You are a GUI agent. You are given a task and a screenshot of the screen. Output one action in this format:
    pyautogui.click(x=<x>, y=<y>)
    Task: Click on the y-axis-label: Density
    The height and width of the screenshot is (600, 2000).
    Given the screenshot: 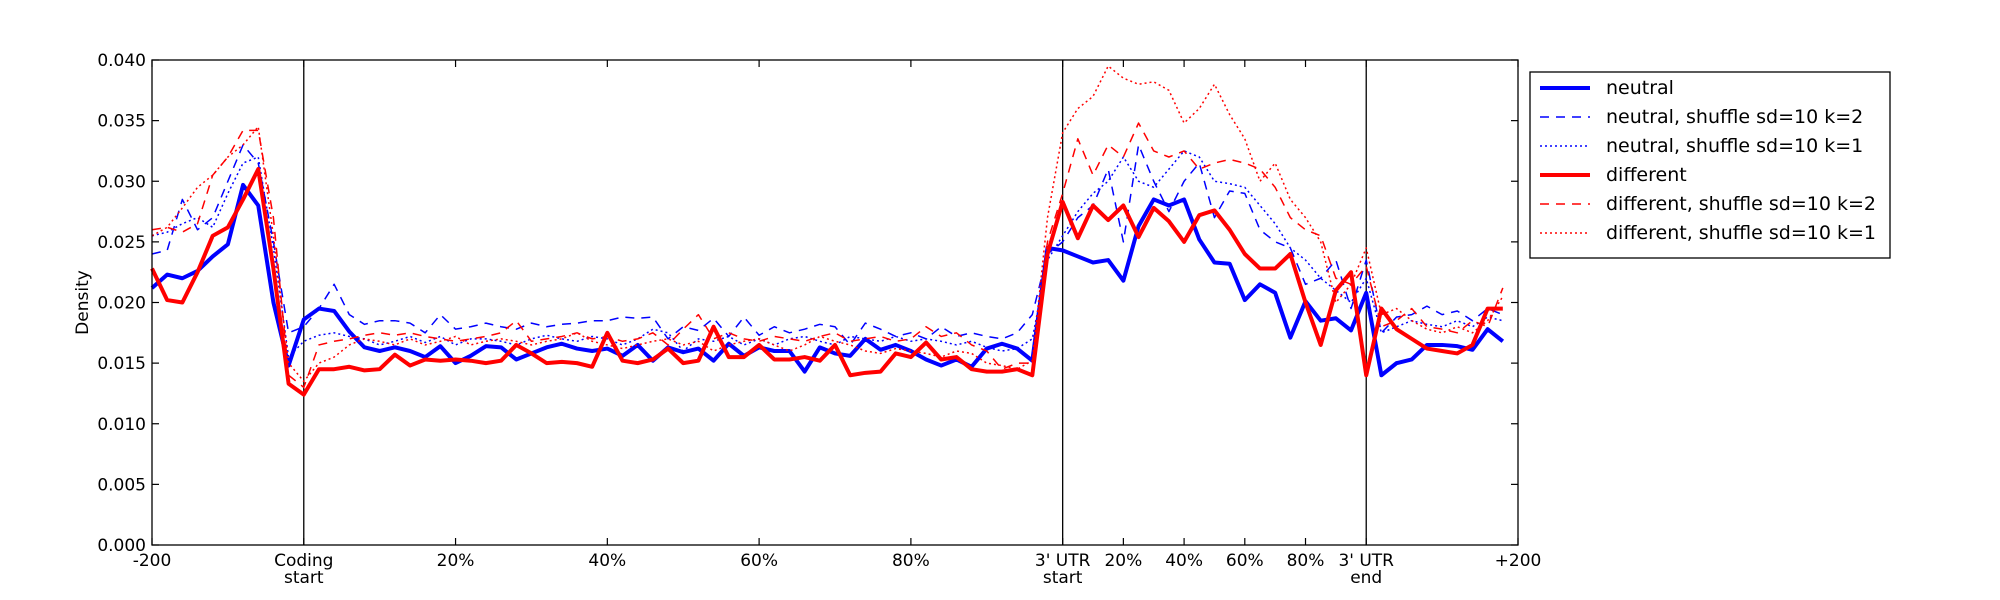 What is the action you would take?
    pyautogui.click(x=83, y=302)
    